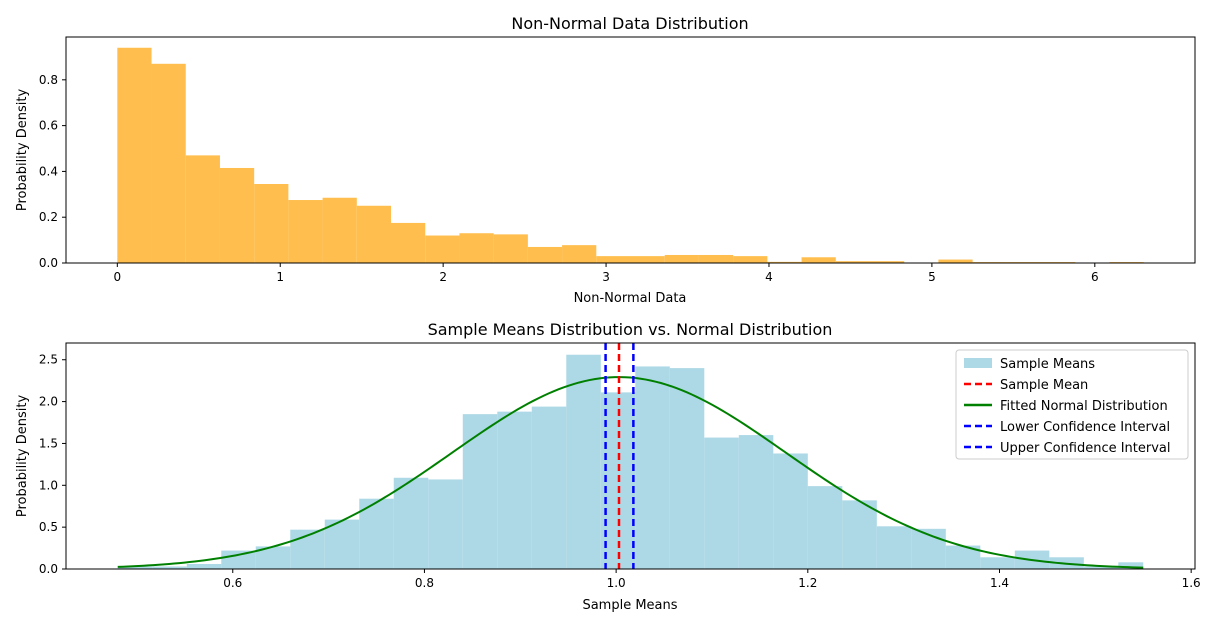 This screenshot has width=1218, height=627. Describe the element at coordinates (769, 277) in the screenshot. I see `x-tick-label: 4` at that location.